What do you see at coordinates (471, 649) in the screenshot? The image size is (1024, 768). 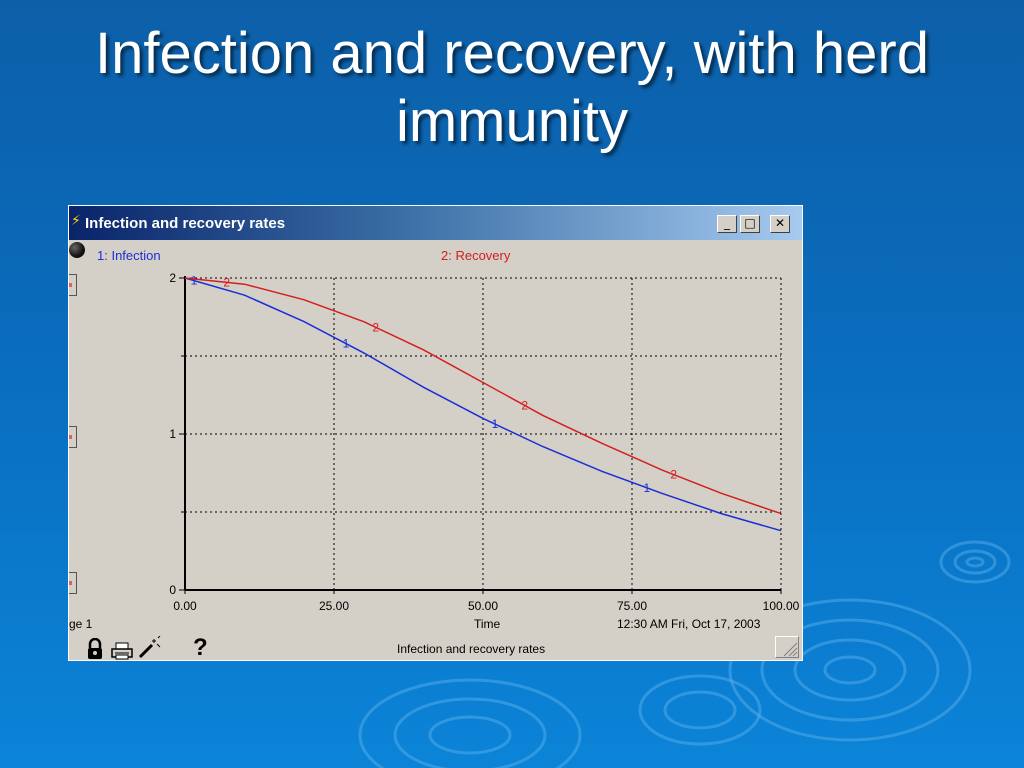 I see `graph-caption: Infection and recovery rates` at bounding box center [471, 649].